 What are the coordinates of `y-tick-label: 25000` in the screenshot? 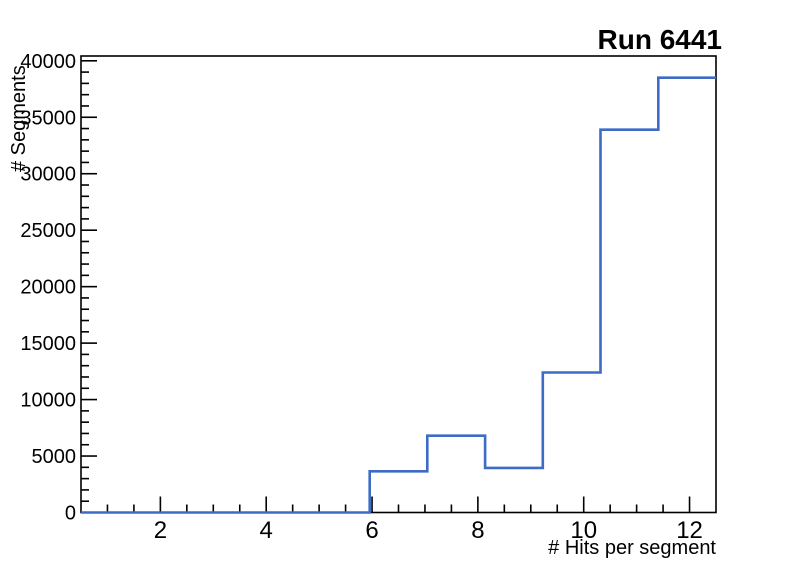 It's located at (48, 231).